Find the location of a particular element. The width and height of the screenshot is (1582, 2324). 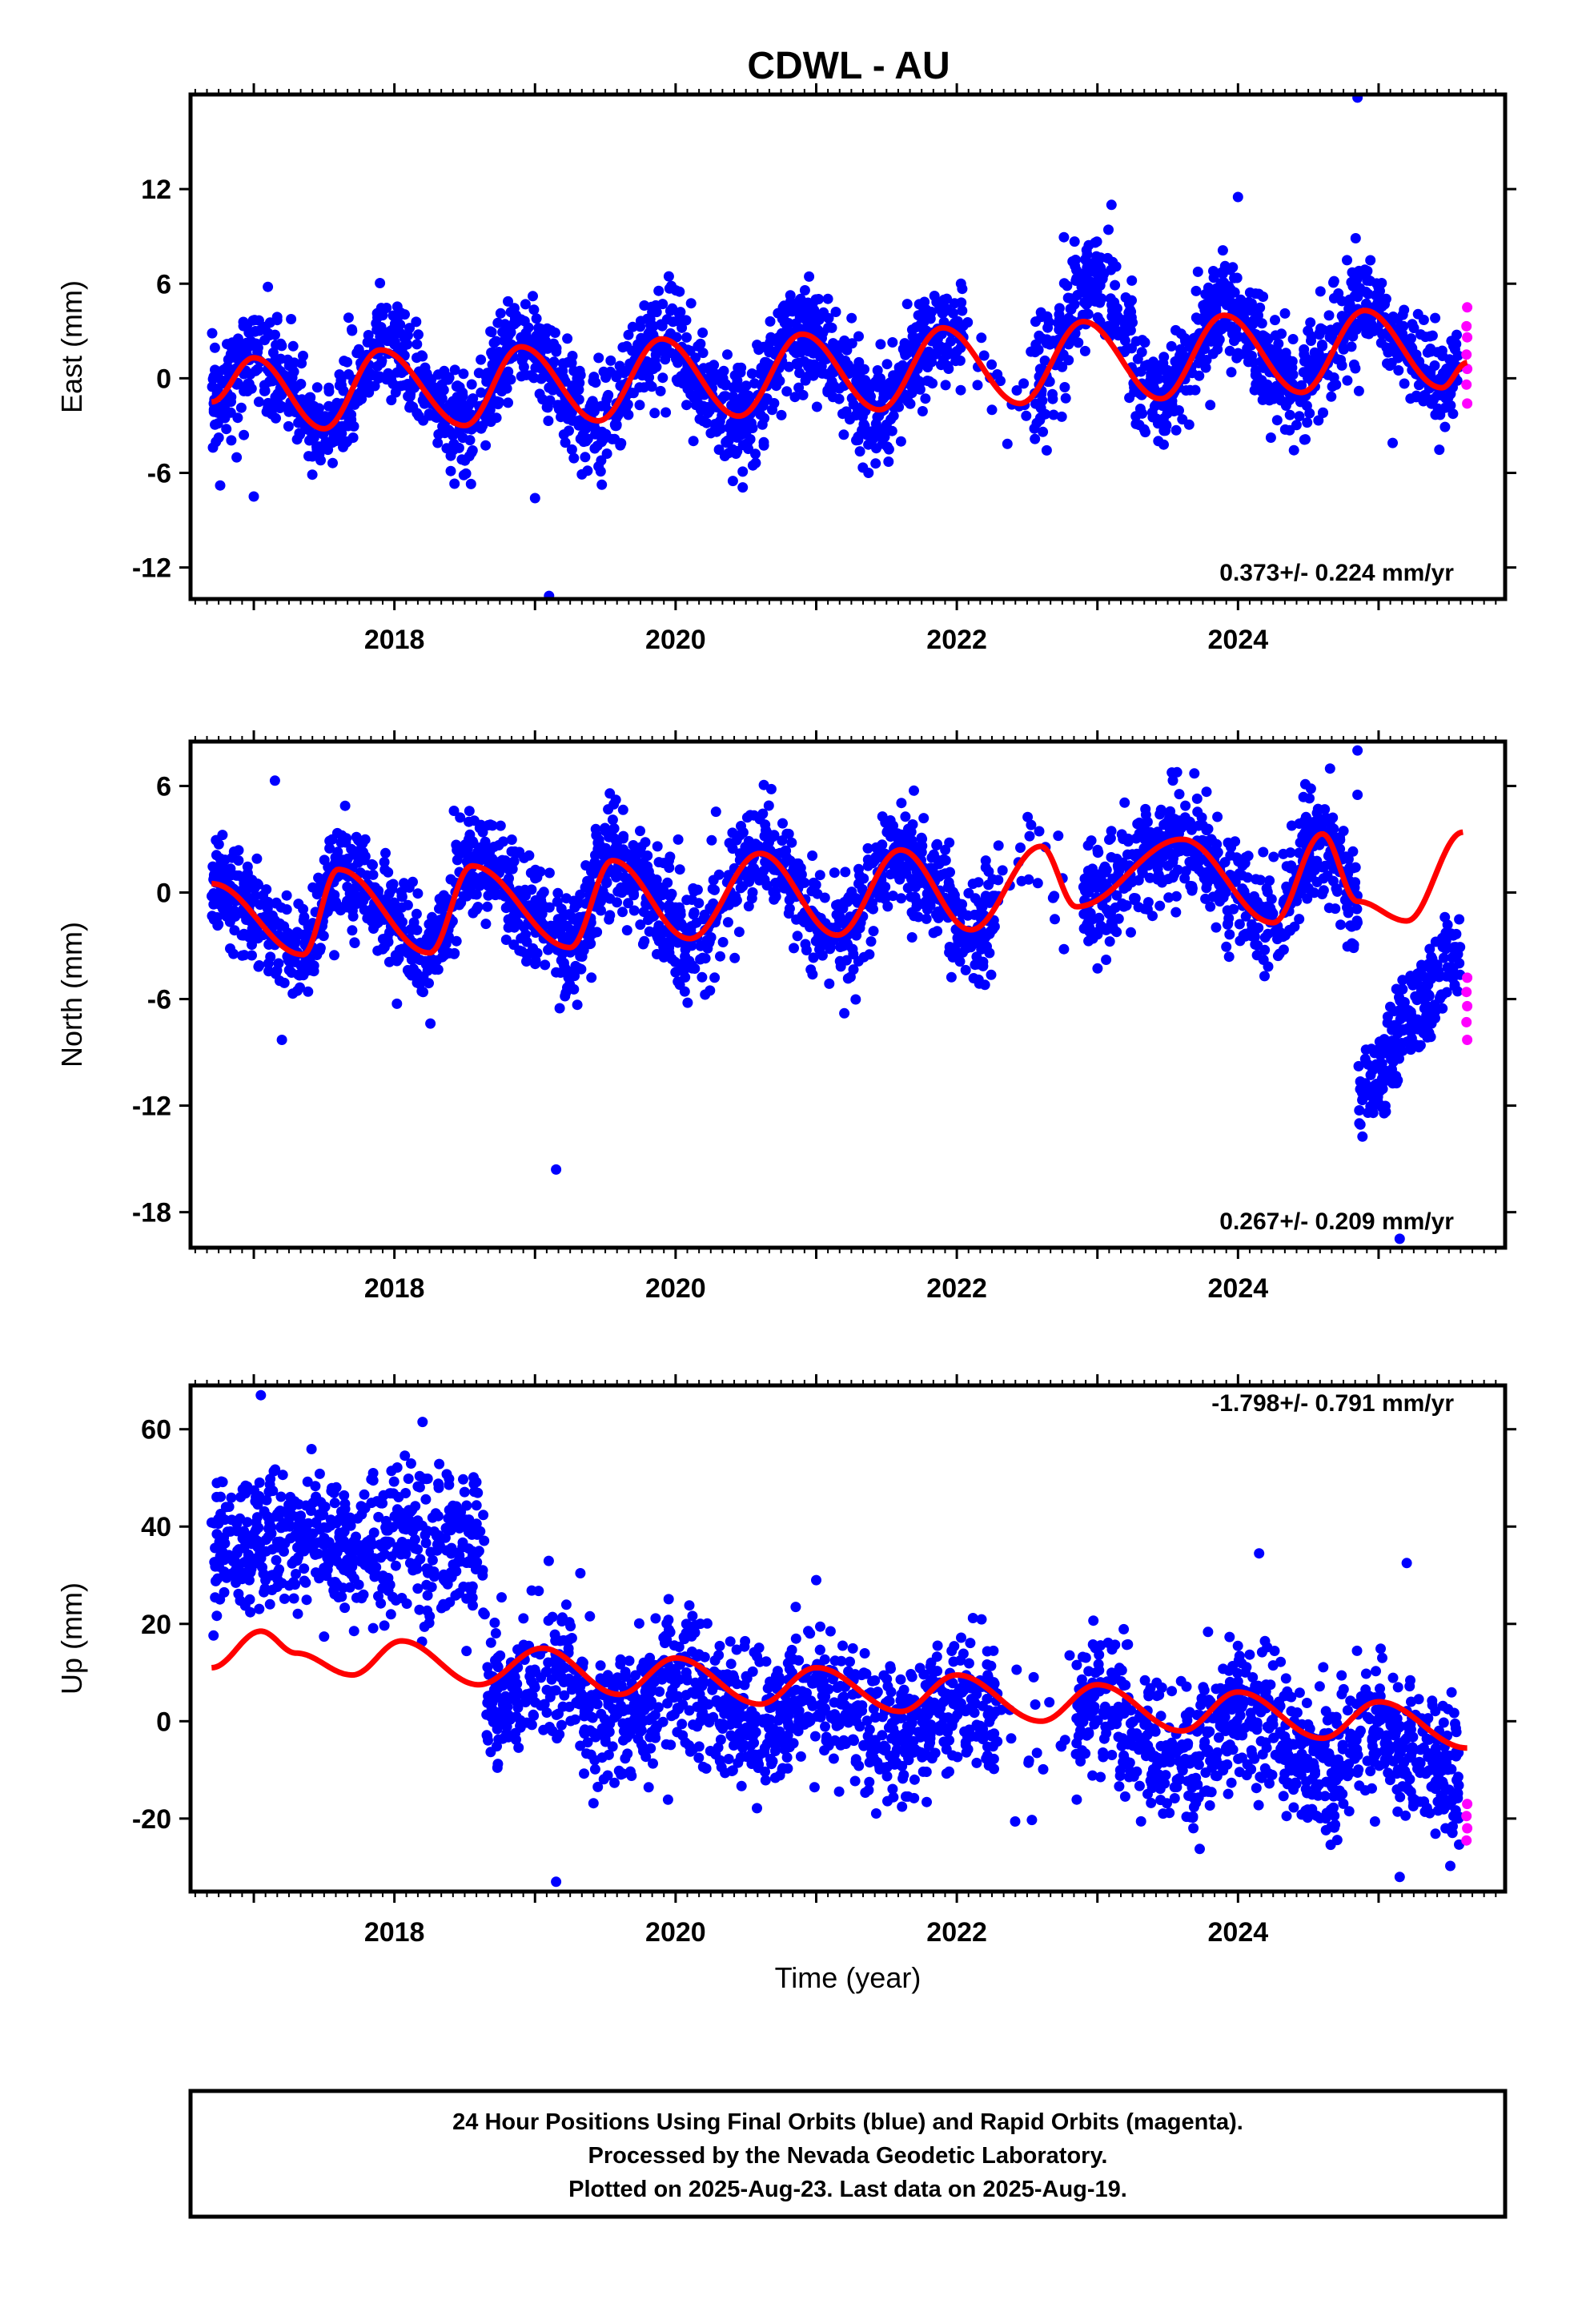

y-axis-label: East (mm) is located at coordinates (71, 346).